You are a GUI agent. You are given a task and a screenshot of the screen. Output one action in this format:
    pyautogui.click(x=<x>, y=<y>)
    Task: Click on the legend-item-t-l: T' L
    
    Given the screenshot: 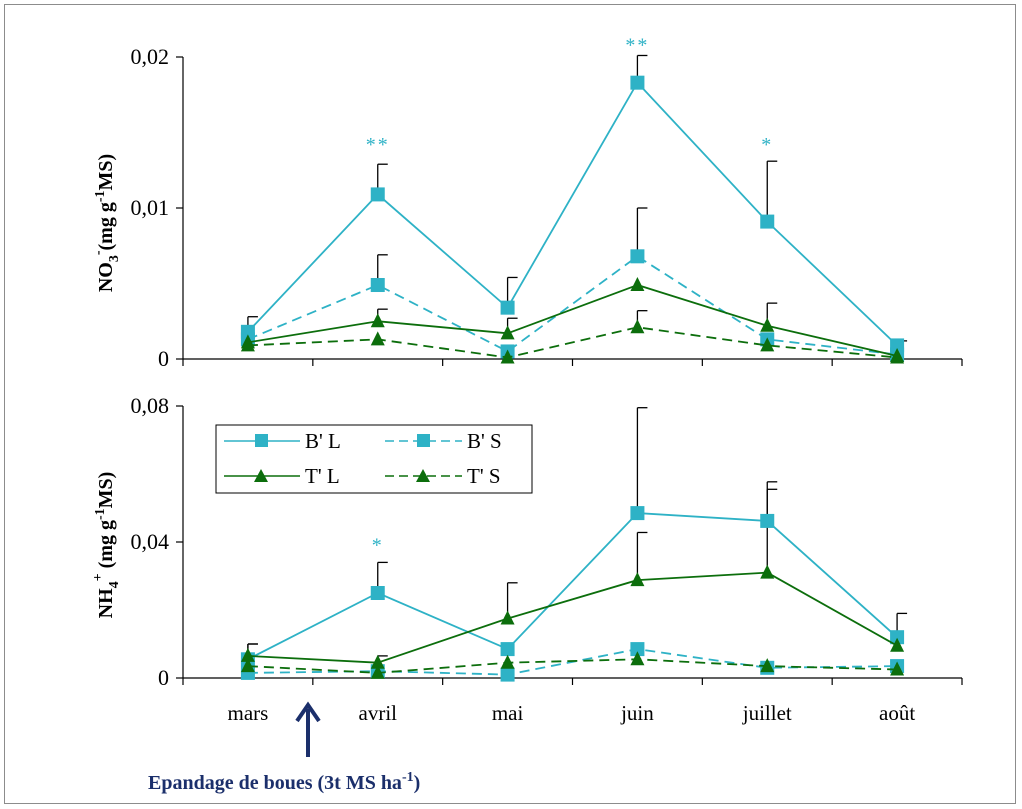 What is the action you would take?
    pyautogui.click(x=282, y=476)
    